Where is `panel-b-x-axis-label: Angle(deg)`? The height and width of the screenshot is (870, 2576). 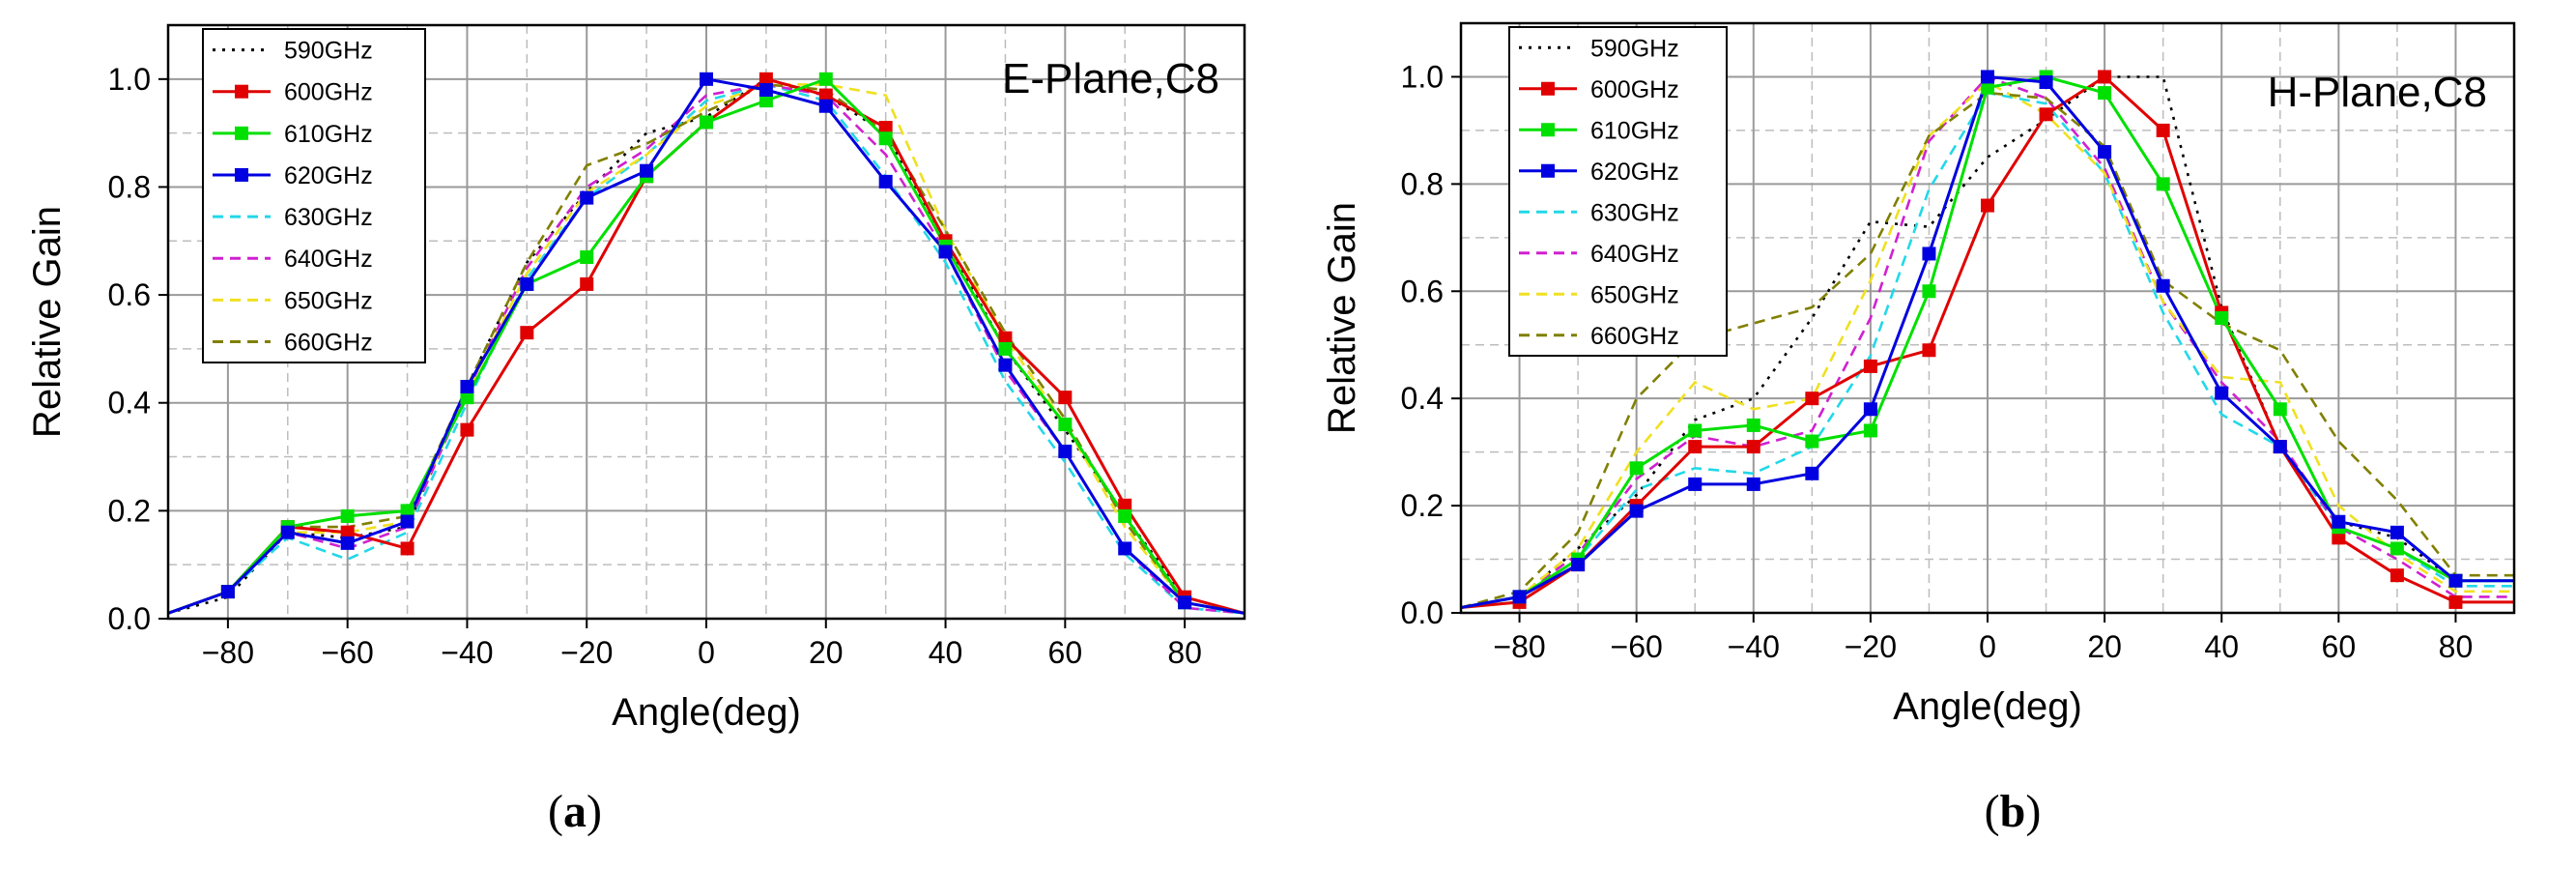 panel-b-x-axis-label: Angle(deg) is located at coordinates (1988, 707).